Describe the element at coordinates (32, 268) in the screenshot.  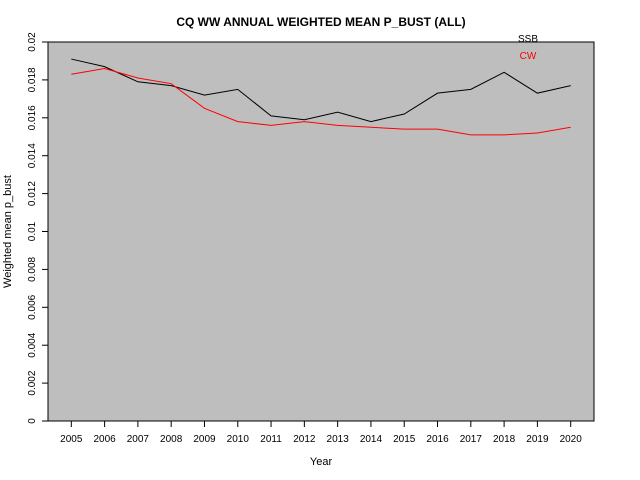
I see `y-tick-label: 0.008` at that location.